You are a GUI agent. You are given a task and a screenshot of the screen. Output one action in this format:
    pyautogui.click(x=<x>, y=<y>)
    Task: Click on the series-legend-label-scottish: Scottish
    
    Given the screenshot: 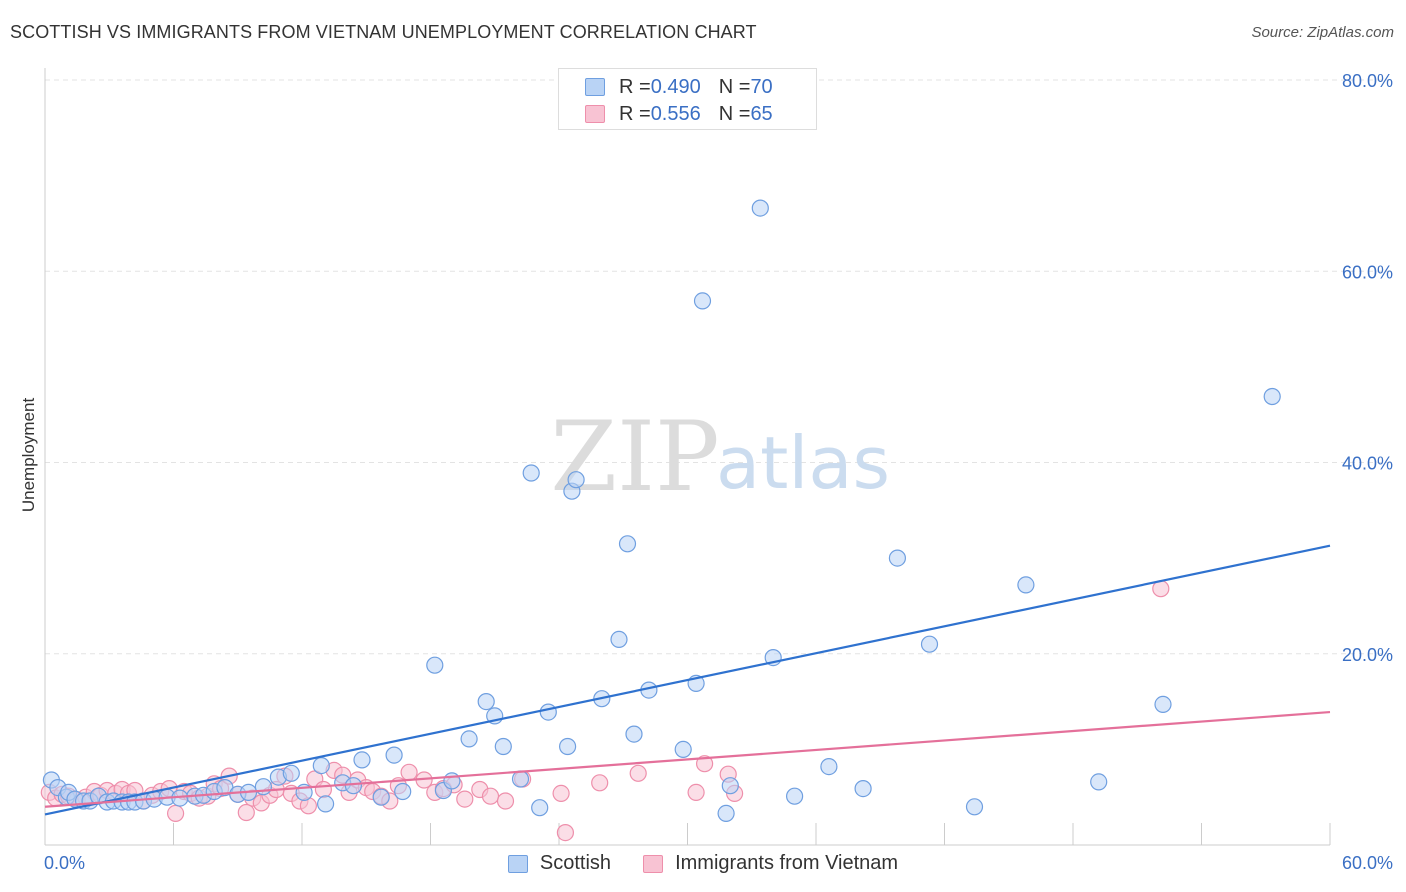 What is the action you would take?
    pyautogui.click(x=575, y=863)
    